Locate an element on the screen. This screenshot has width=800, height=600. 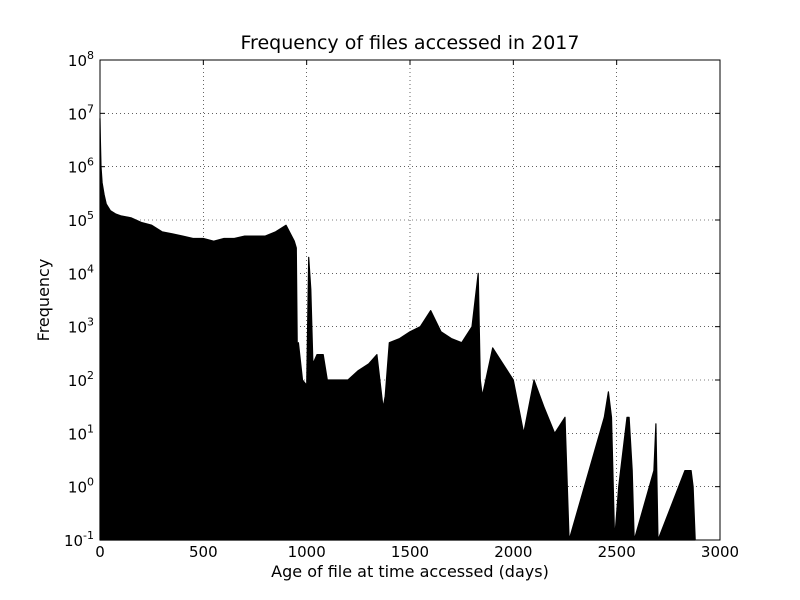
y-tick-label: 10³ is located at coordinates (81, 326).